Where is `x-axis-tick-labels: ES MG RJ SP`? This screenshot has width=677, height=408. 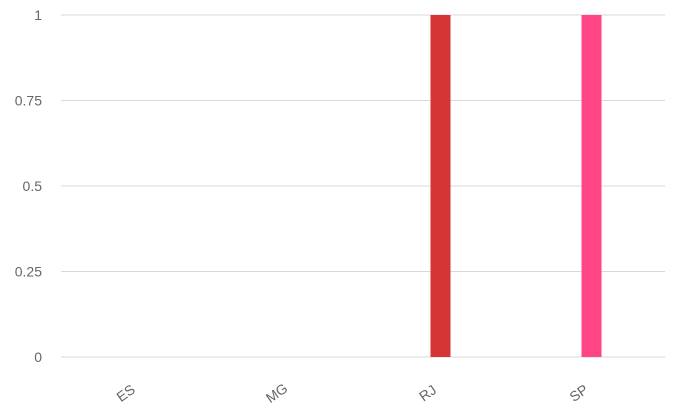 x-axis-tick-labels: ES MG RJ SP is located at coordinates (351, 393).